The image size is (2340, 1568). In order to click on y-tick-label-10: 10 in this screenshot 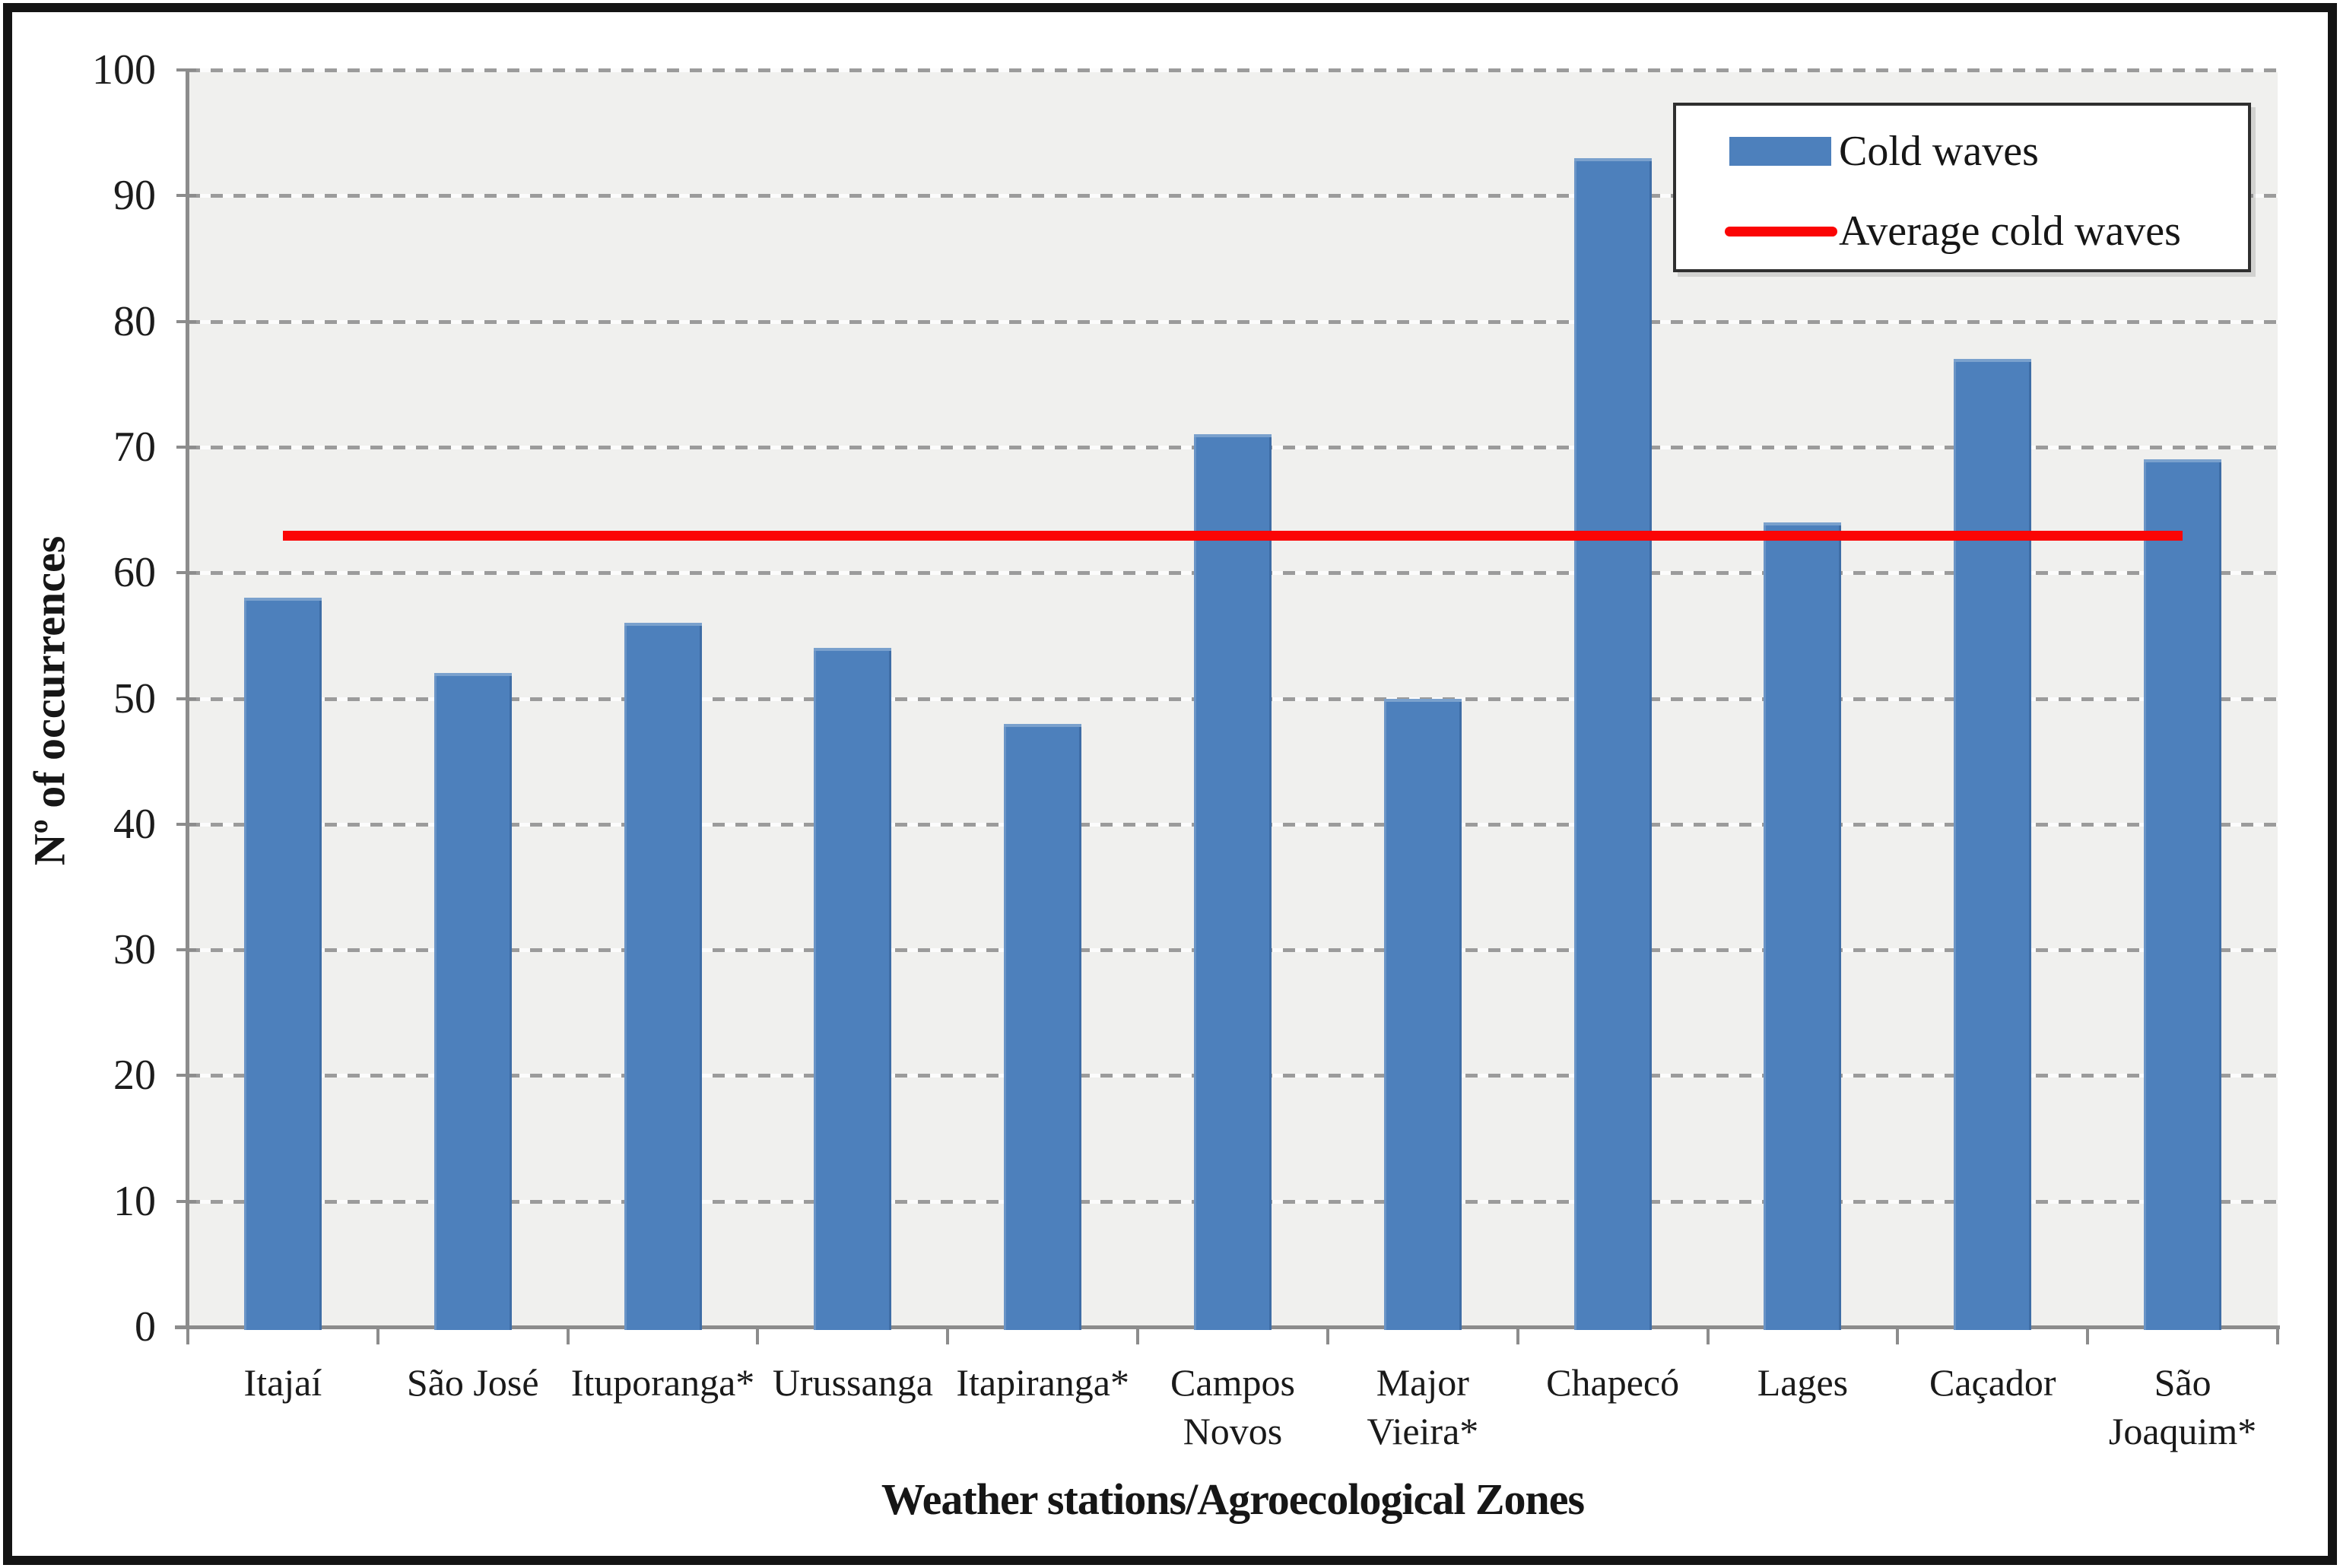, I will do `click(134, 1201)`.